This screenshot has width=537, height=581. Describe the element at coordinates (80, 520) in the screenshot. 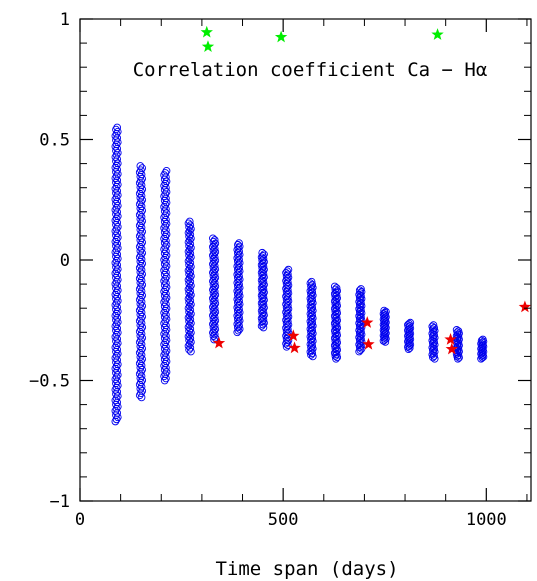

I see `x-tick-label: 0` at that location.